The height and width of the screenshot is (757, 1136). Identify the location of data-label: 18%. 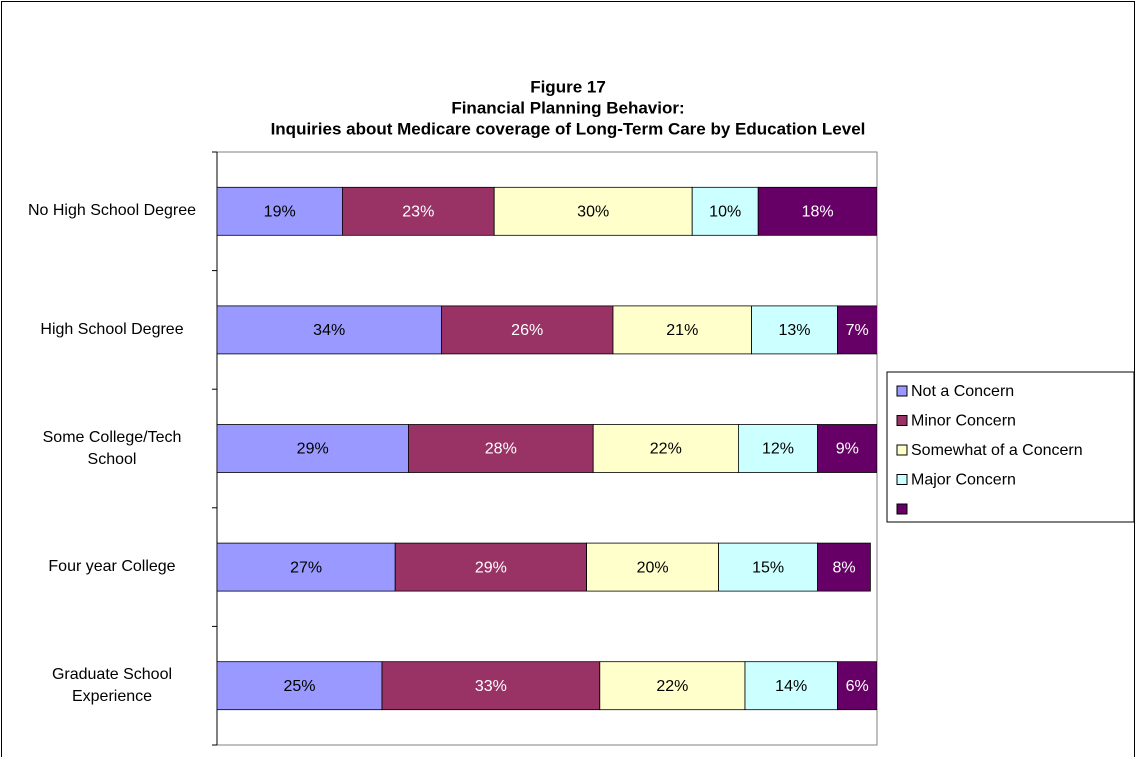
(818, 212).